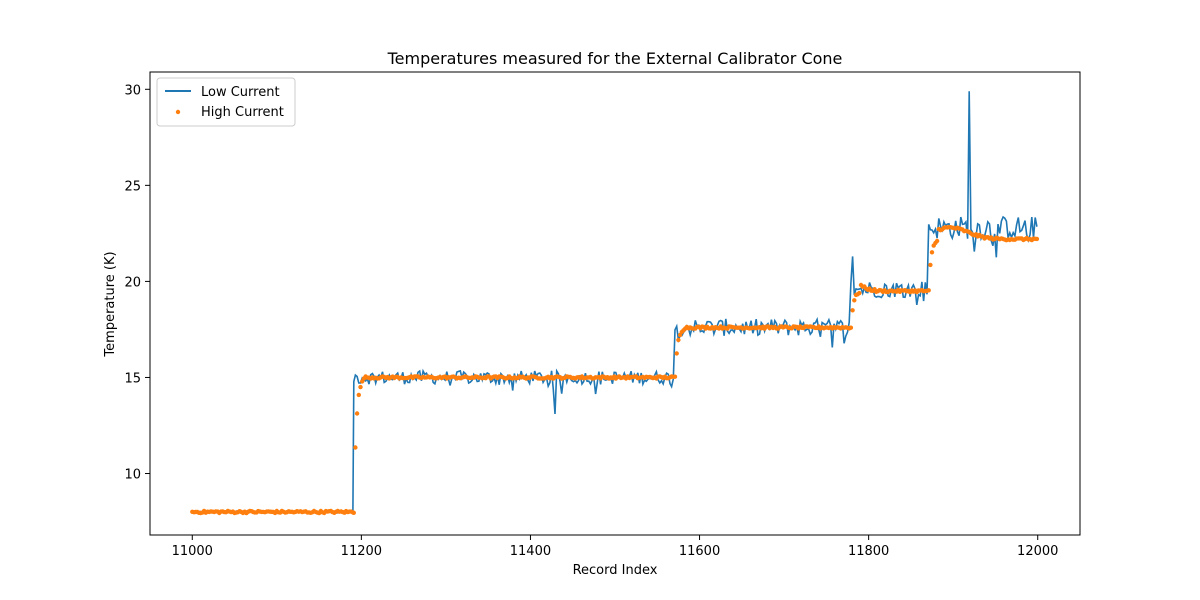  What do you see at coordinates (699, 551) in the screenshot?
I see `x-tick-label: 11600` at bounding box center [699, 551].